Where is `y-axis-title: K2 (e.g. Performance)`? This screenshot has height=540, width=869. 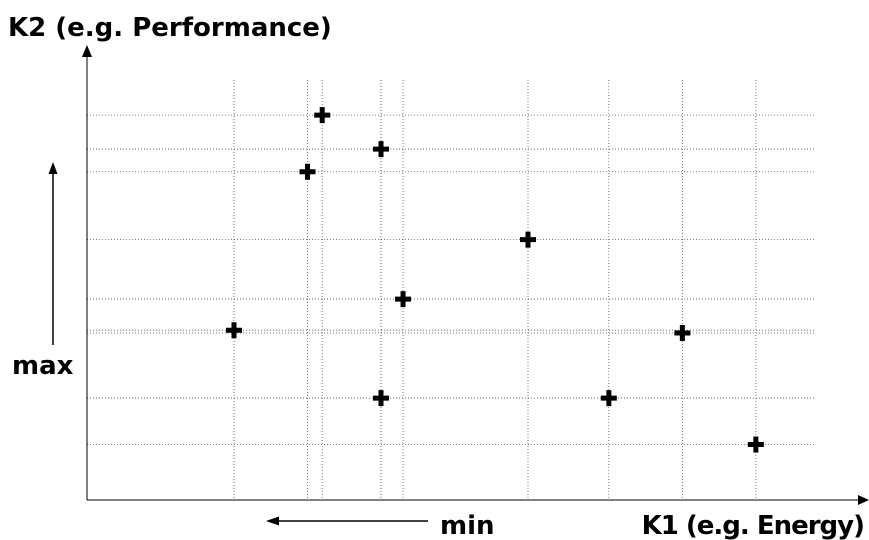 y-axis-title: K2 (e.g. Performance) is located at coordinates (170, 28).